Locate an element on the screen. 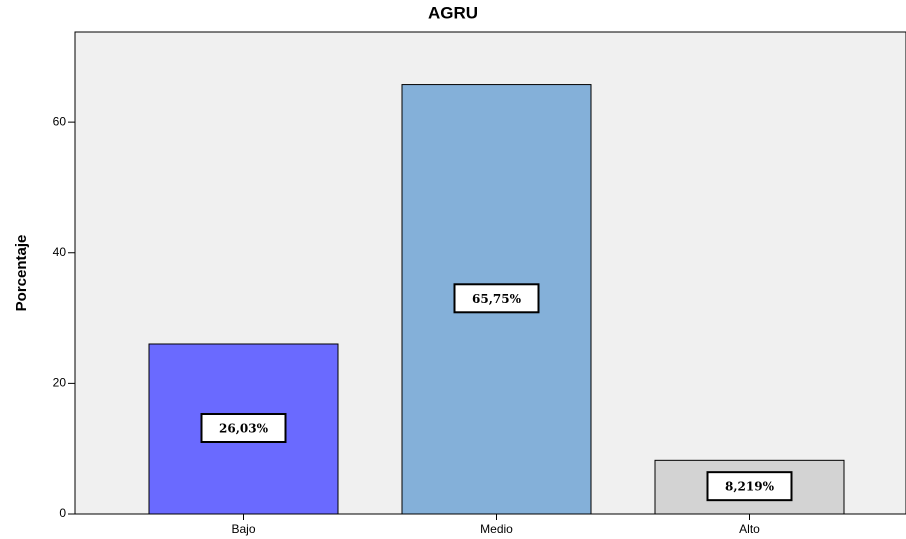 The image size is (906, 539). x-tick-label: Alto is located at coordinates (749, 529).